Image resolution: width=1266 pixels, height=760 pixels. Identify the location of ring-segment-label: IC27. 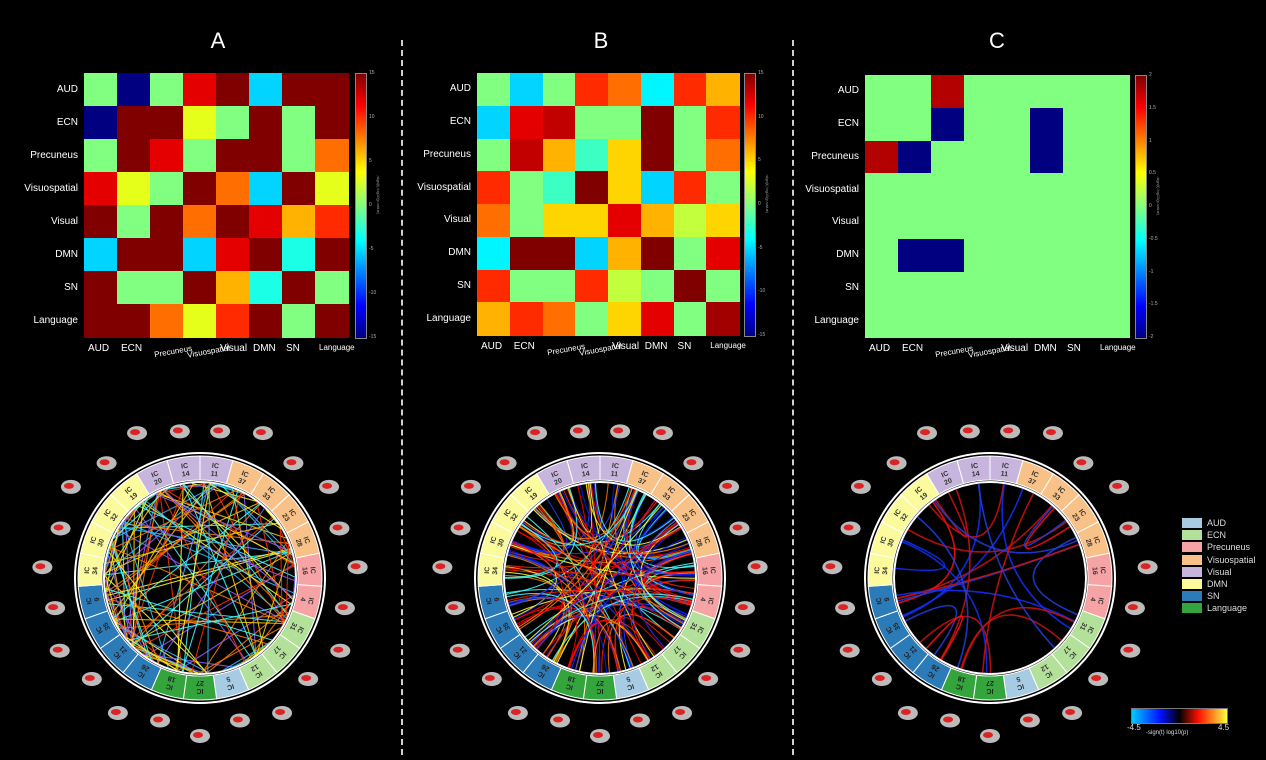
(200, 686).